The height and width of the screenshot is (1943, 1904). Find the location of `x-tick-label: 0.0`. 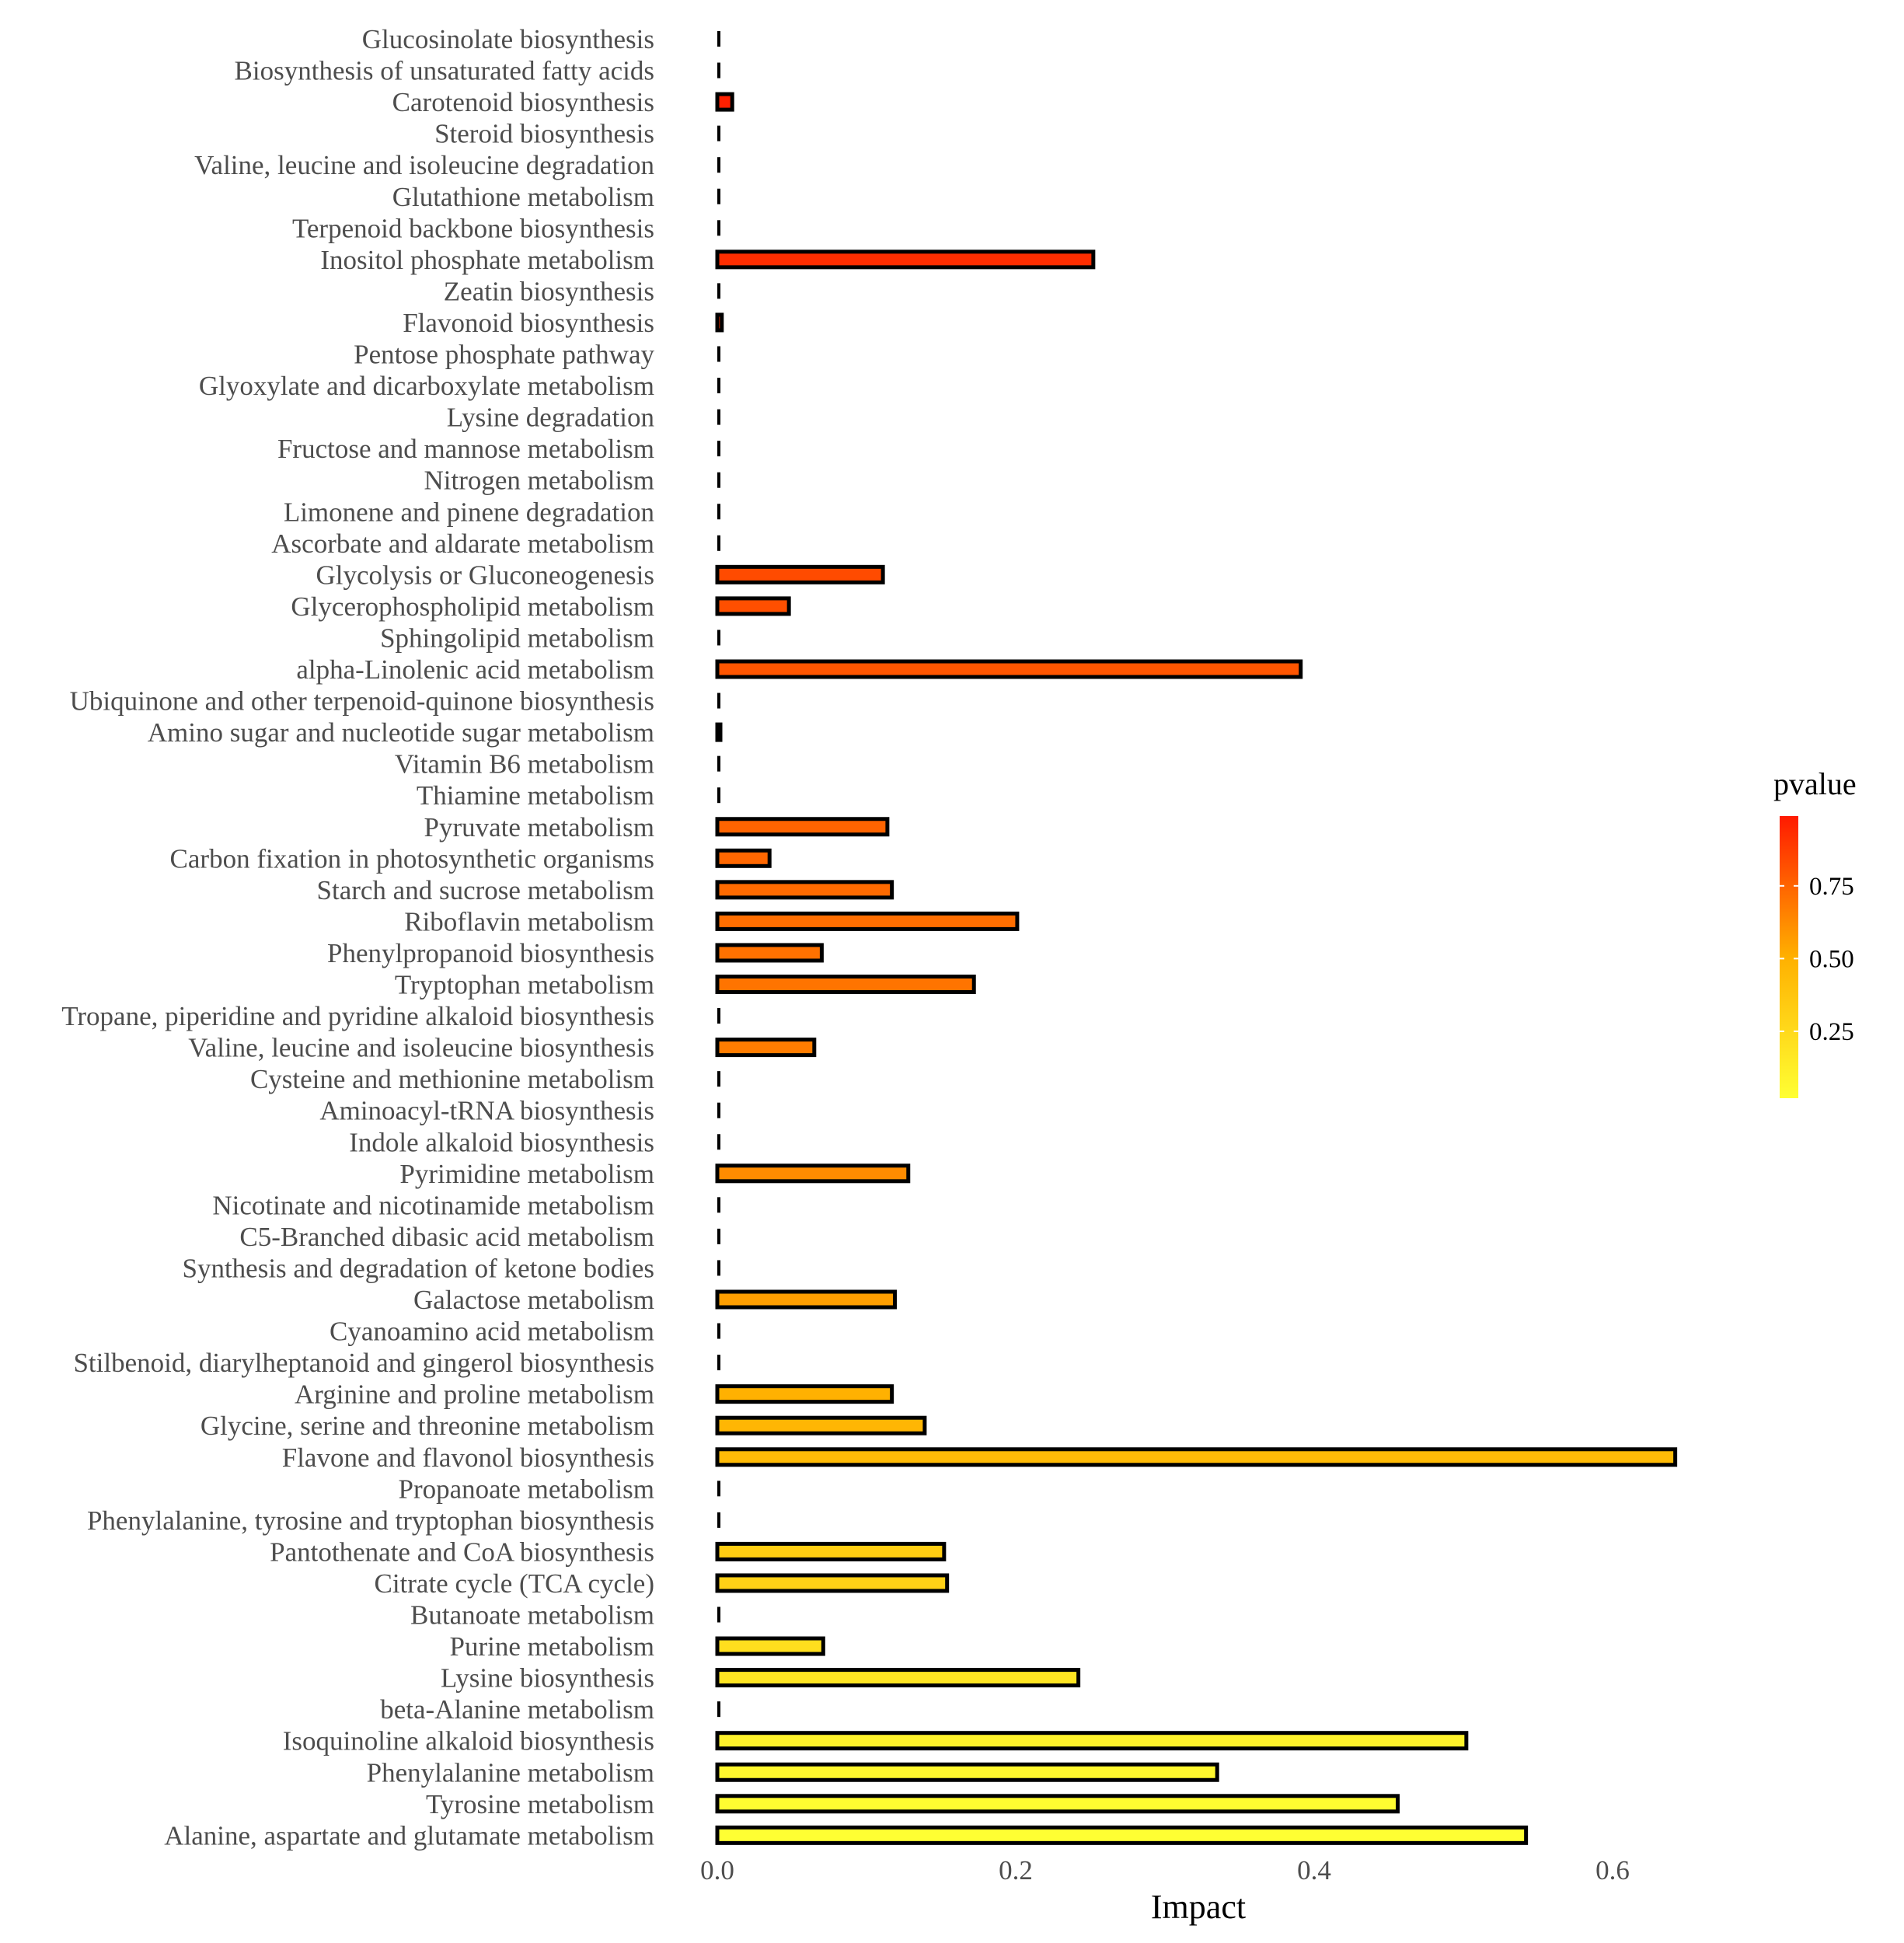

x-tick-label: 0.0 is located at coordinates (717, 1870).